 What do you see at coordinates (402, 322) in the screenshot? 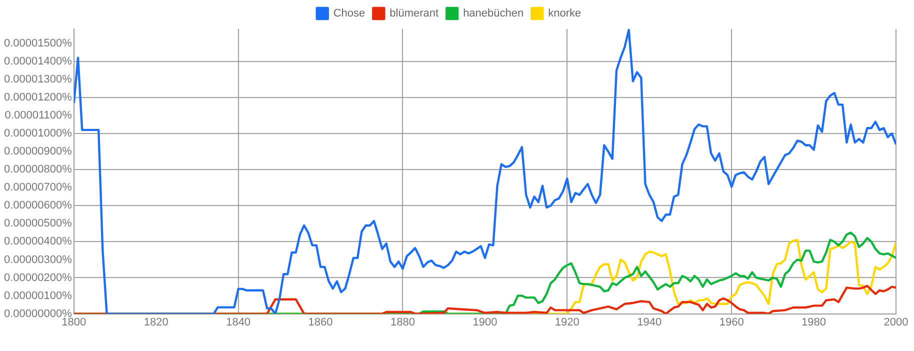
I see `x-tick-label: 1880` at bounding box center [402, 322].